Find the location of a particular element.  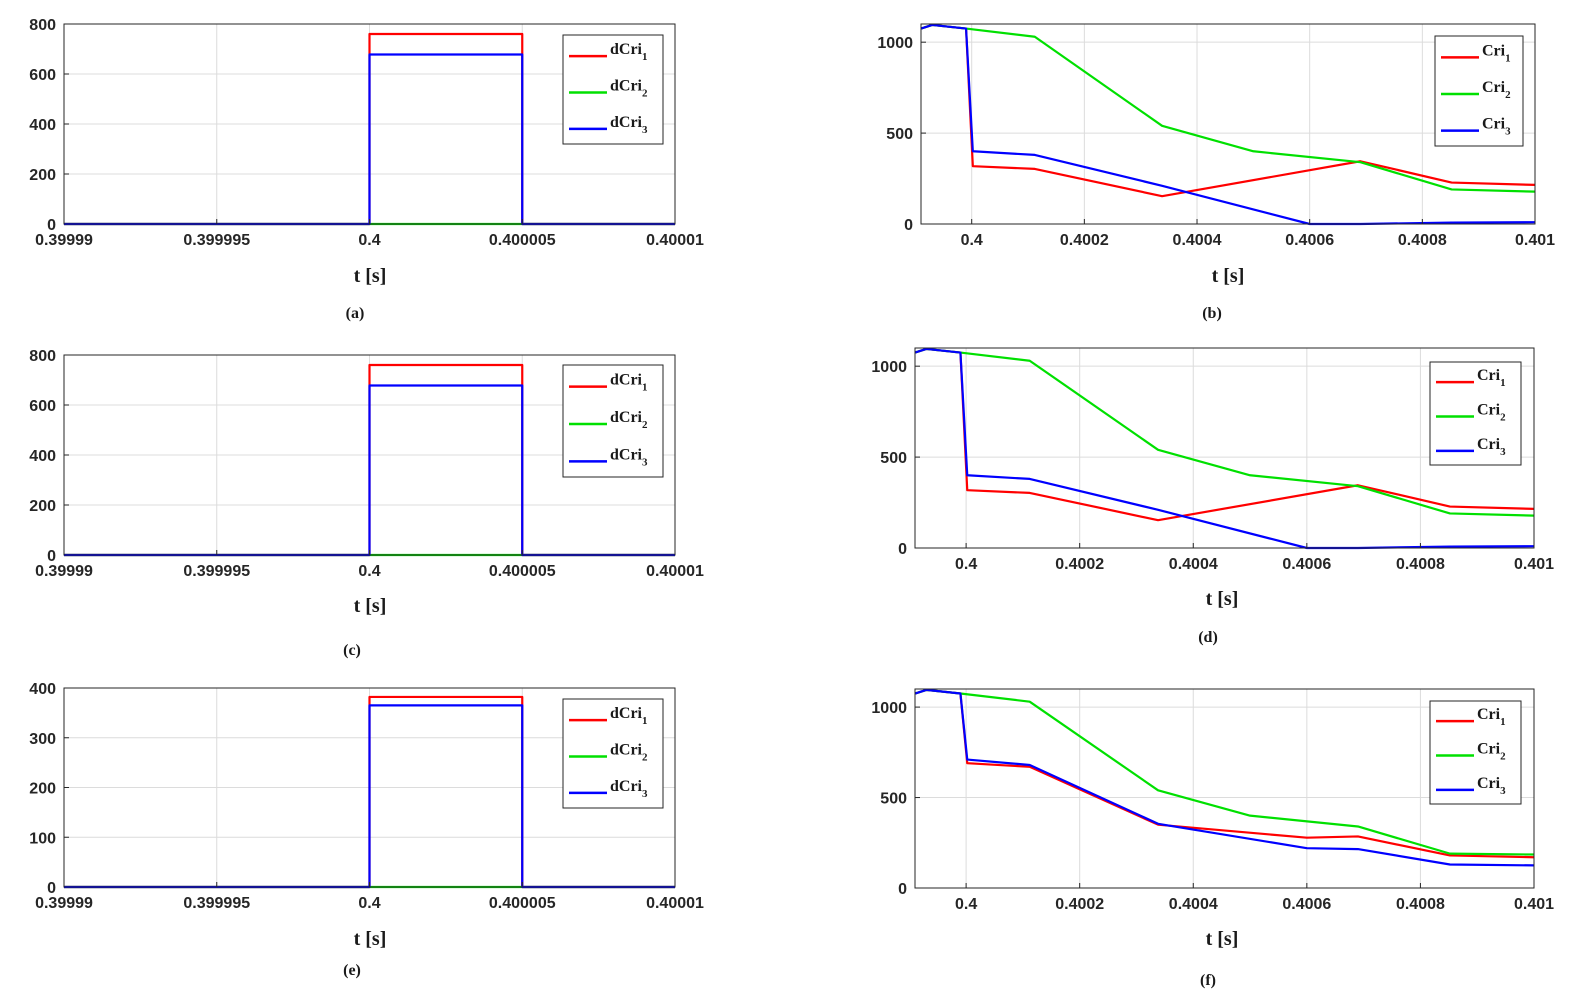

y-tick-label: 300 is located at coordinates (42, 739).